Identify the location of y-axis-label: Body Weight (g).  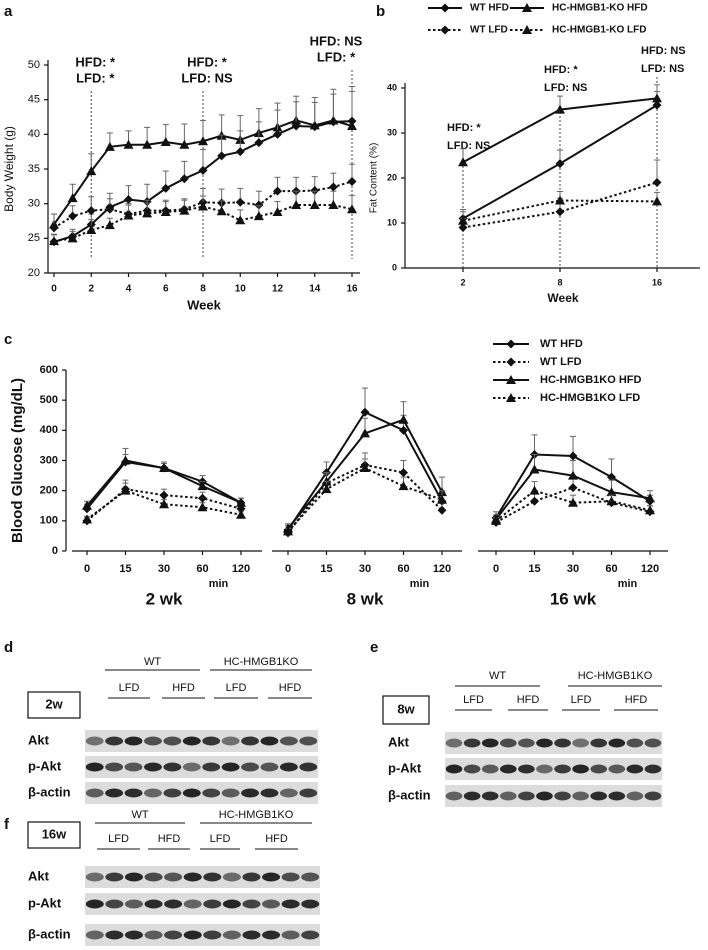
(9, 169).